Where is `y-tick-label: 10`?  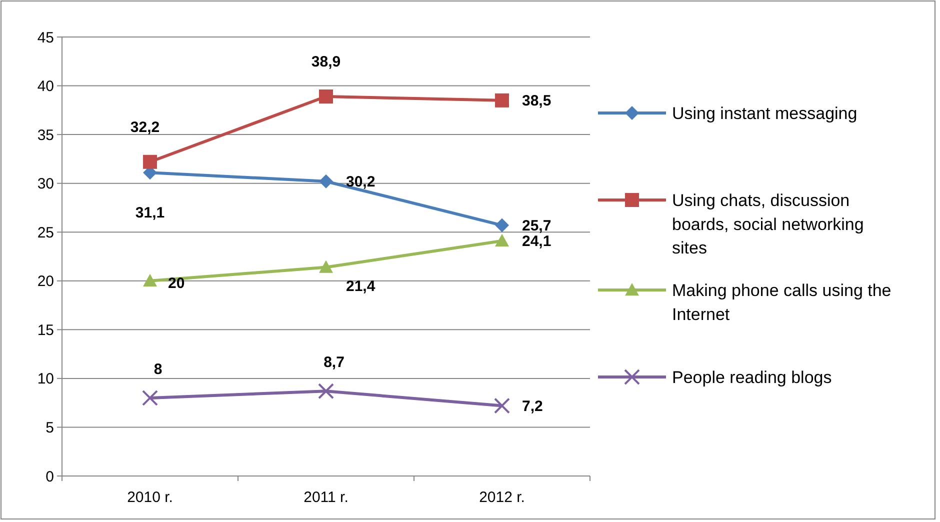 y-tick-label: 10 is located at coordinates (45, 379).